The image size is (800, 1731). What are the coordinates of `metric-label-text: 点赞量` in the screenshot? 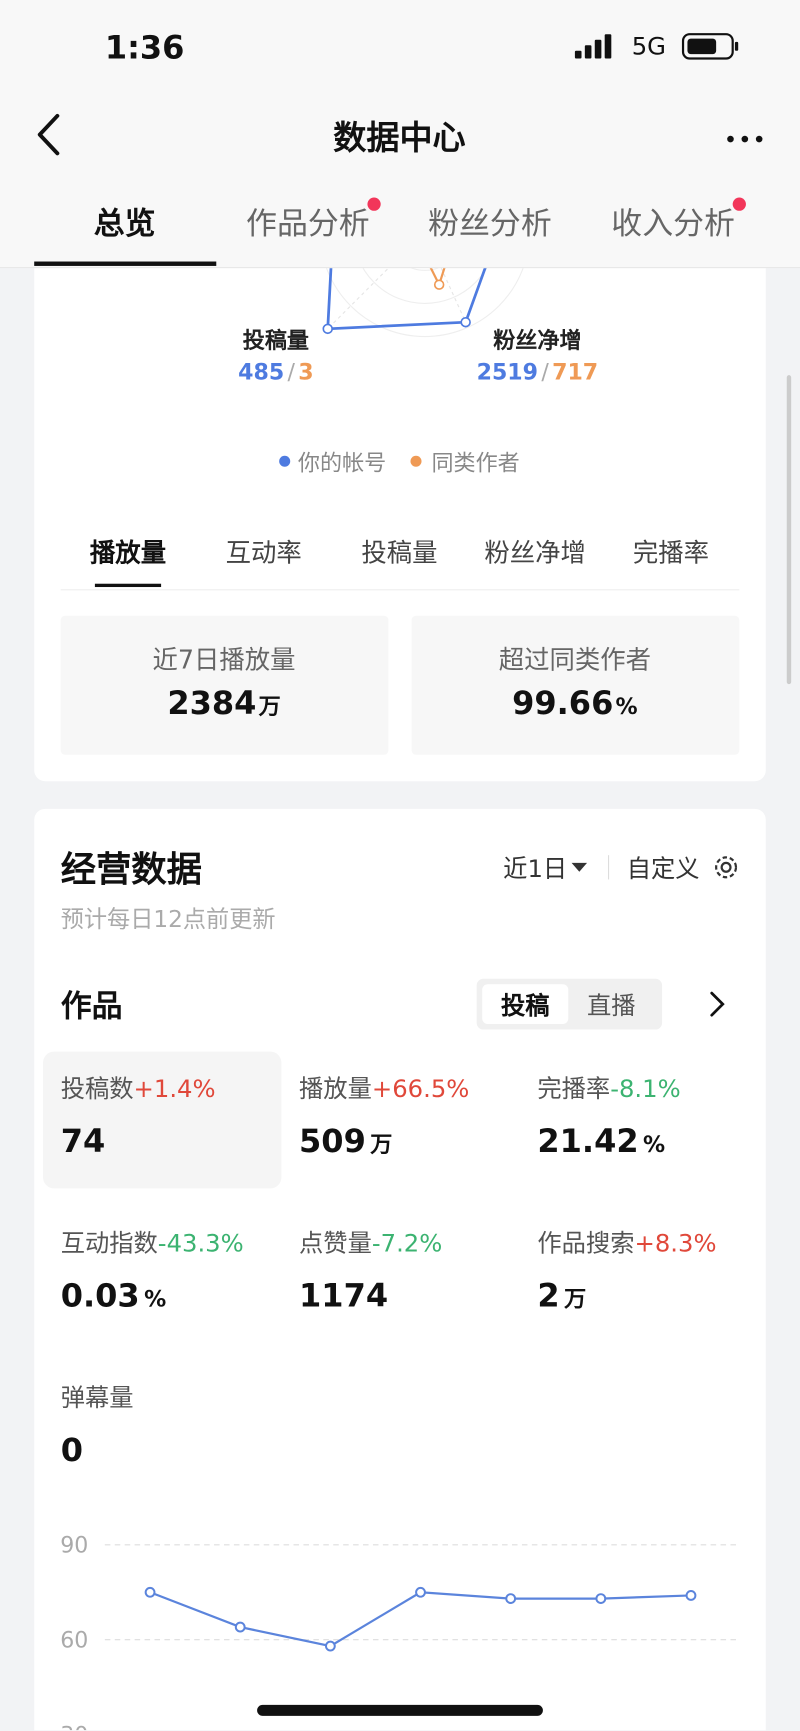 It's located at (335, 1244).